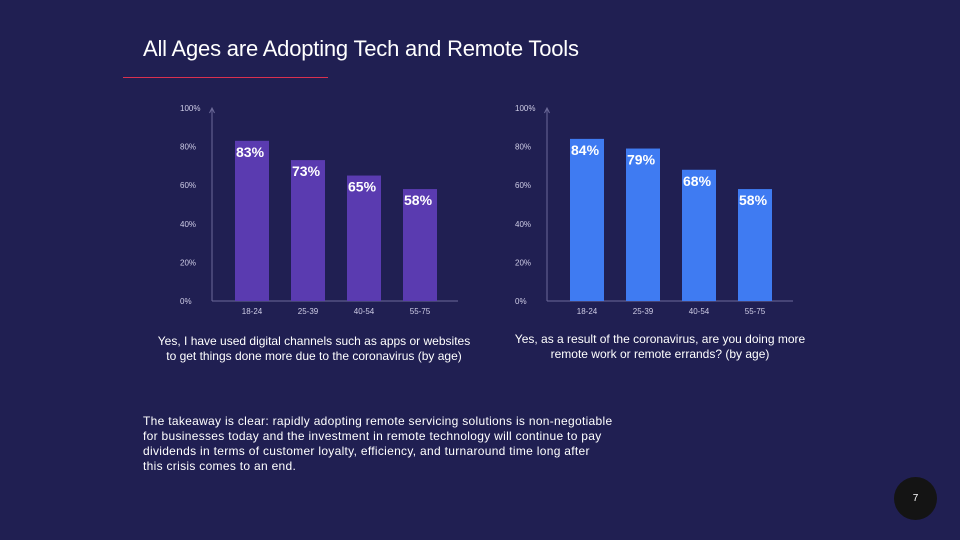  I want to click on chart-digital-channels-ytick-label: 80%, so click(188, 147).